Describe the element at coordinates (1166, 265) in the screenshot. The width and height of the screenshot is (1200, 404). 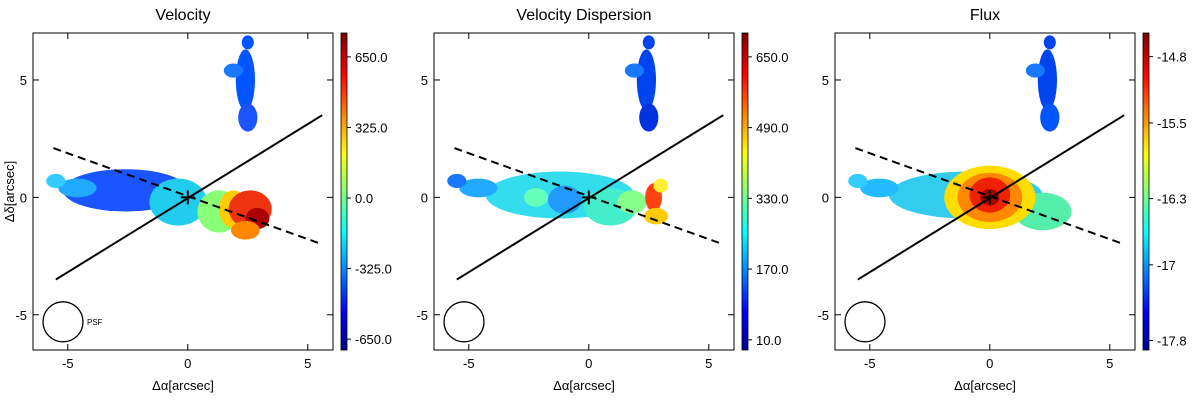
I see `colorbar-tick-label: -17` at that location.